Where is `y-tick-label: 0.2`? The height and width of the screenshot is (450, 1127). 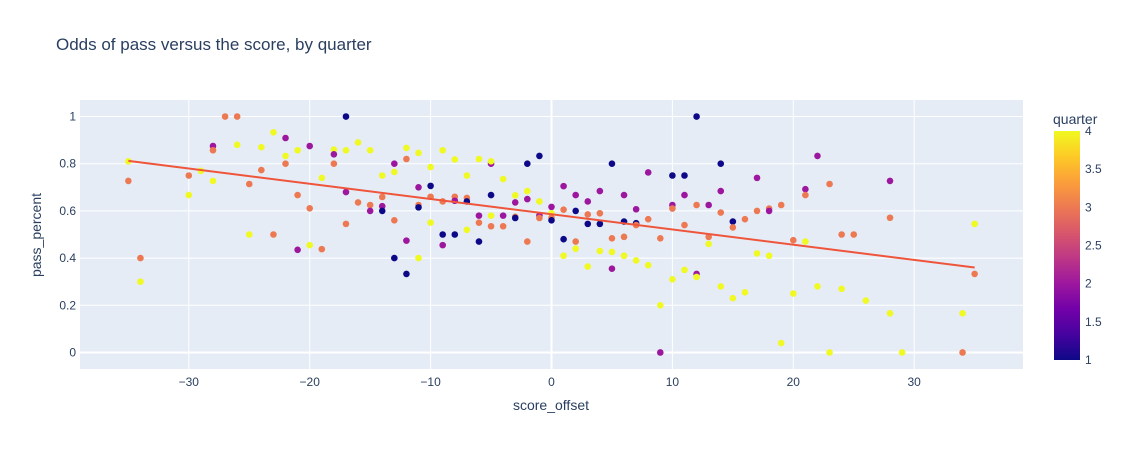
y-tick-label: 0.2 is located at coordinates (67, 305).